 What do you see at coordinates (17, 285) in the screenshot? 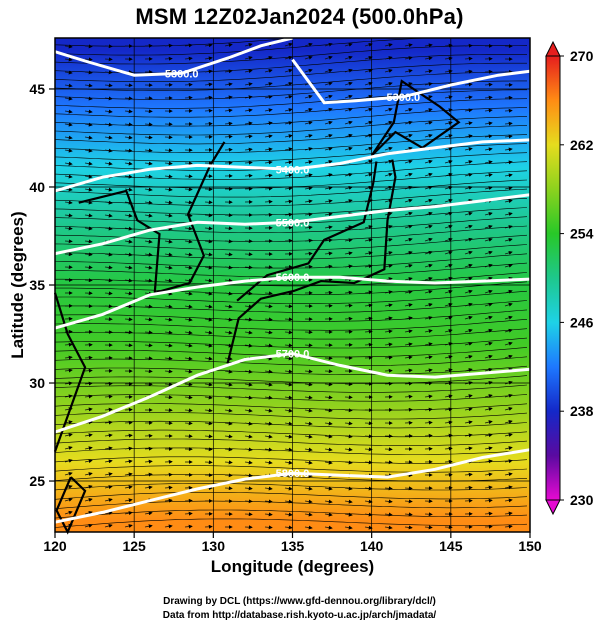
I see `y-axis-label: Latitude (degrees)` at bounding box center [17, 285].